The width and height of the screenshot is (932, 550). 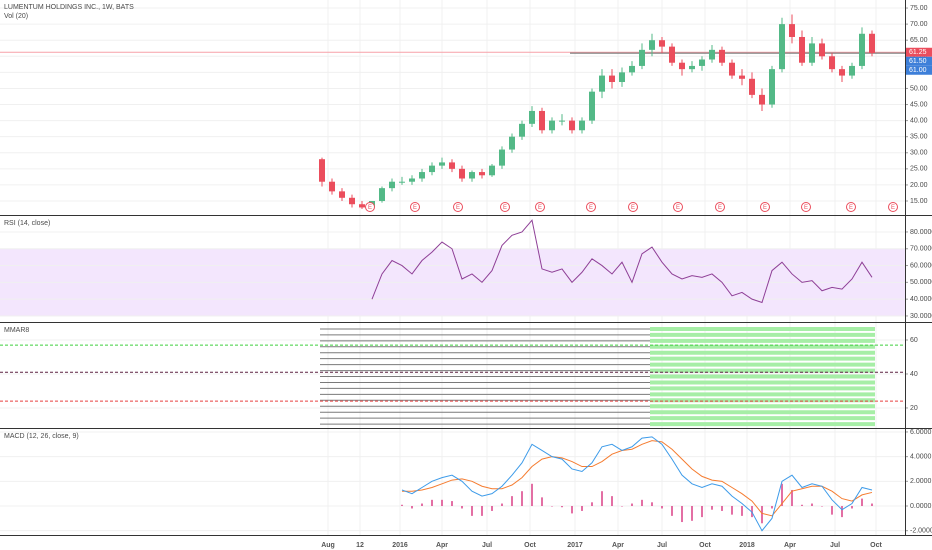 I want to click on x-tick-label: Jul, so click(x=835, y=545).